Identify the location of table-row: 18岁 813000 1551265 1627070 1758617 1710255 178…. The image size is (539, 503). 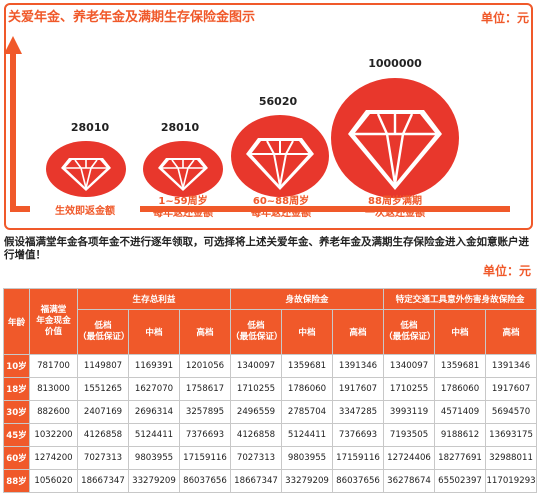
(270, 389).